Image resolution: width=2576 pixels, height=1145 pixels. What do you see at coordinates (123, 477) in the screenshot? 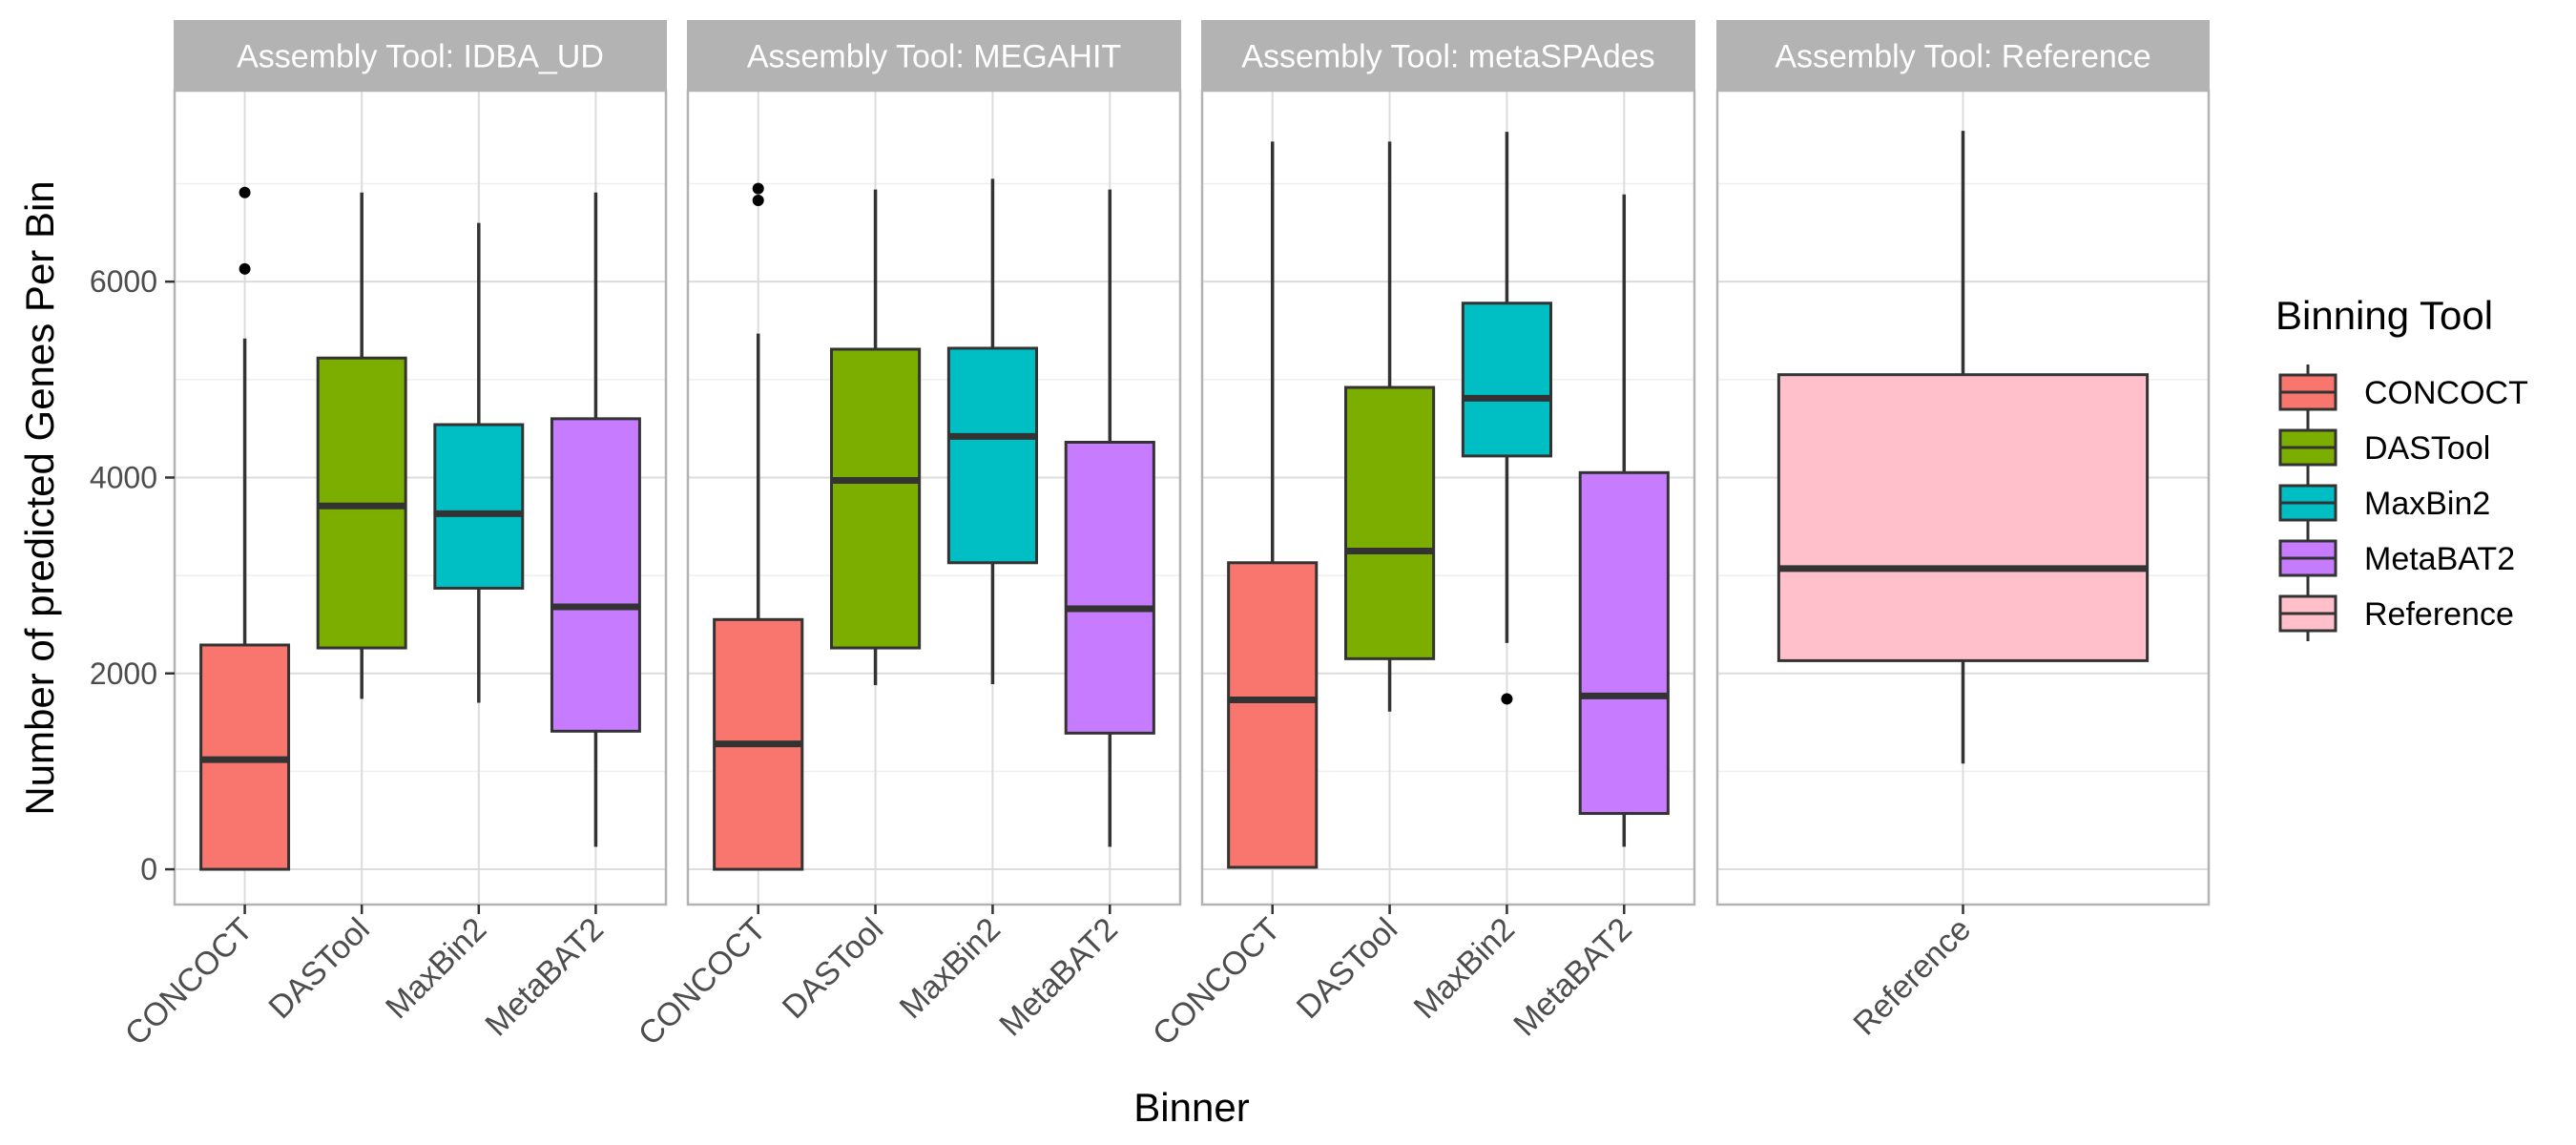
I see `y-tick-label: 4000` at bounding box center [123, 477].